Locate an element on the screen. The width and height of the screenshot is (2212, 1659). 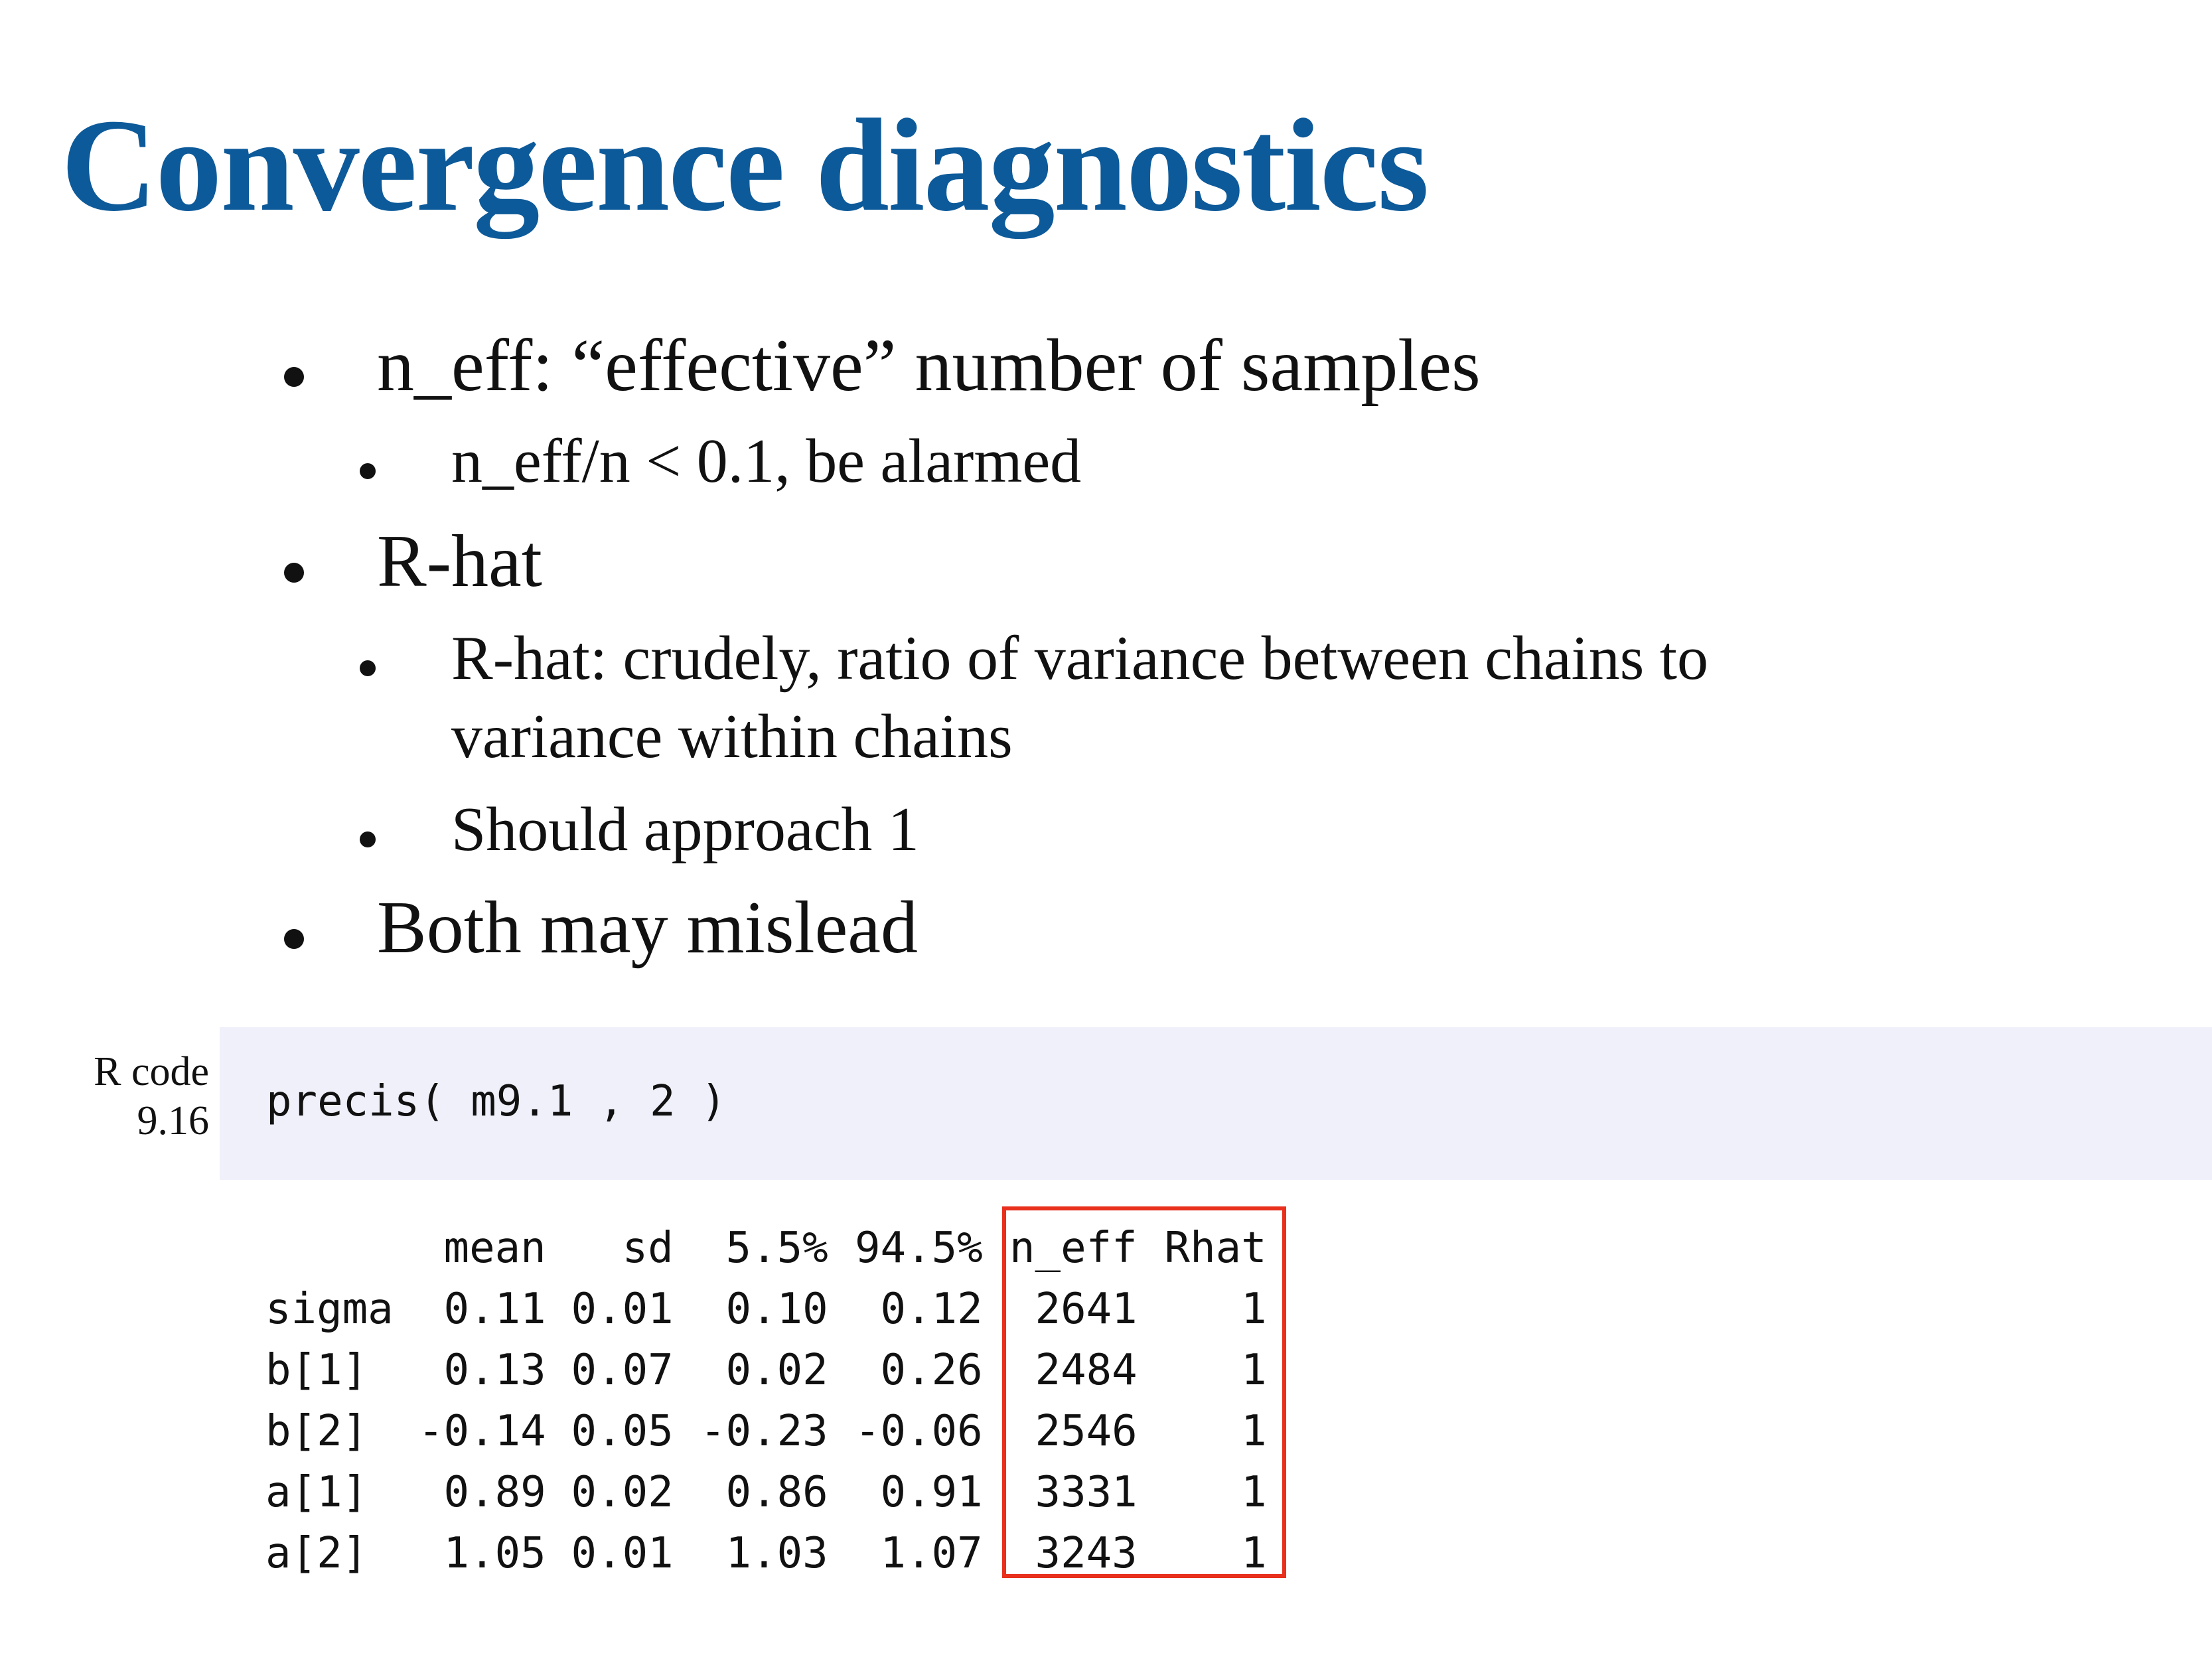
code-label-language: R code is located at coordinates (151, 1071).